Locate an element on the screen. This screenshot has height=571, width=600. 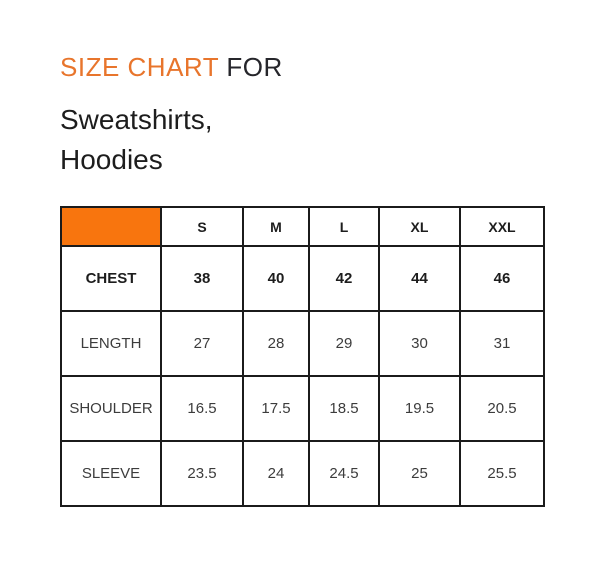
column-header-xxl: XXL is located at coordinates (502, 226).